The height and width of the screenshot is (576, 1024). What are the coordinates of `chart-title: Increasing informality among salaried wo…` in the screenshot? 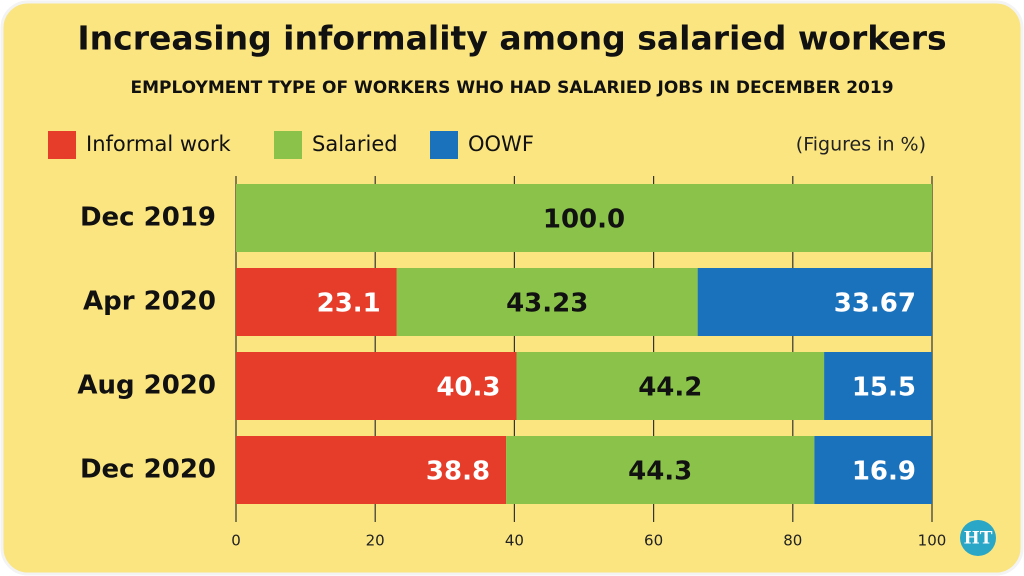 It's located at (511, 38).